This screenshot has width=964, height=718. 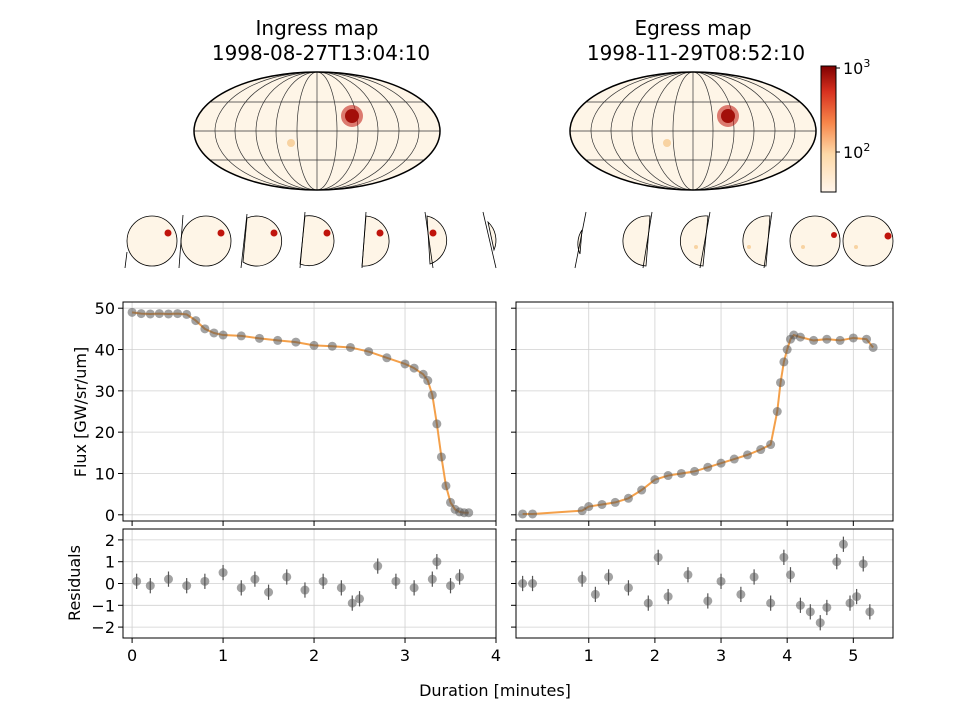 What do you see at coordinates (495, 690) in the screenshot?
I see `x-axis-label: Duration [minutes]` at bounding box center [495, 690].